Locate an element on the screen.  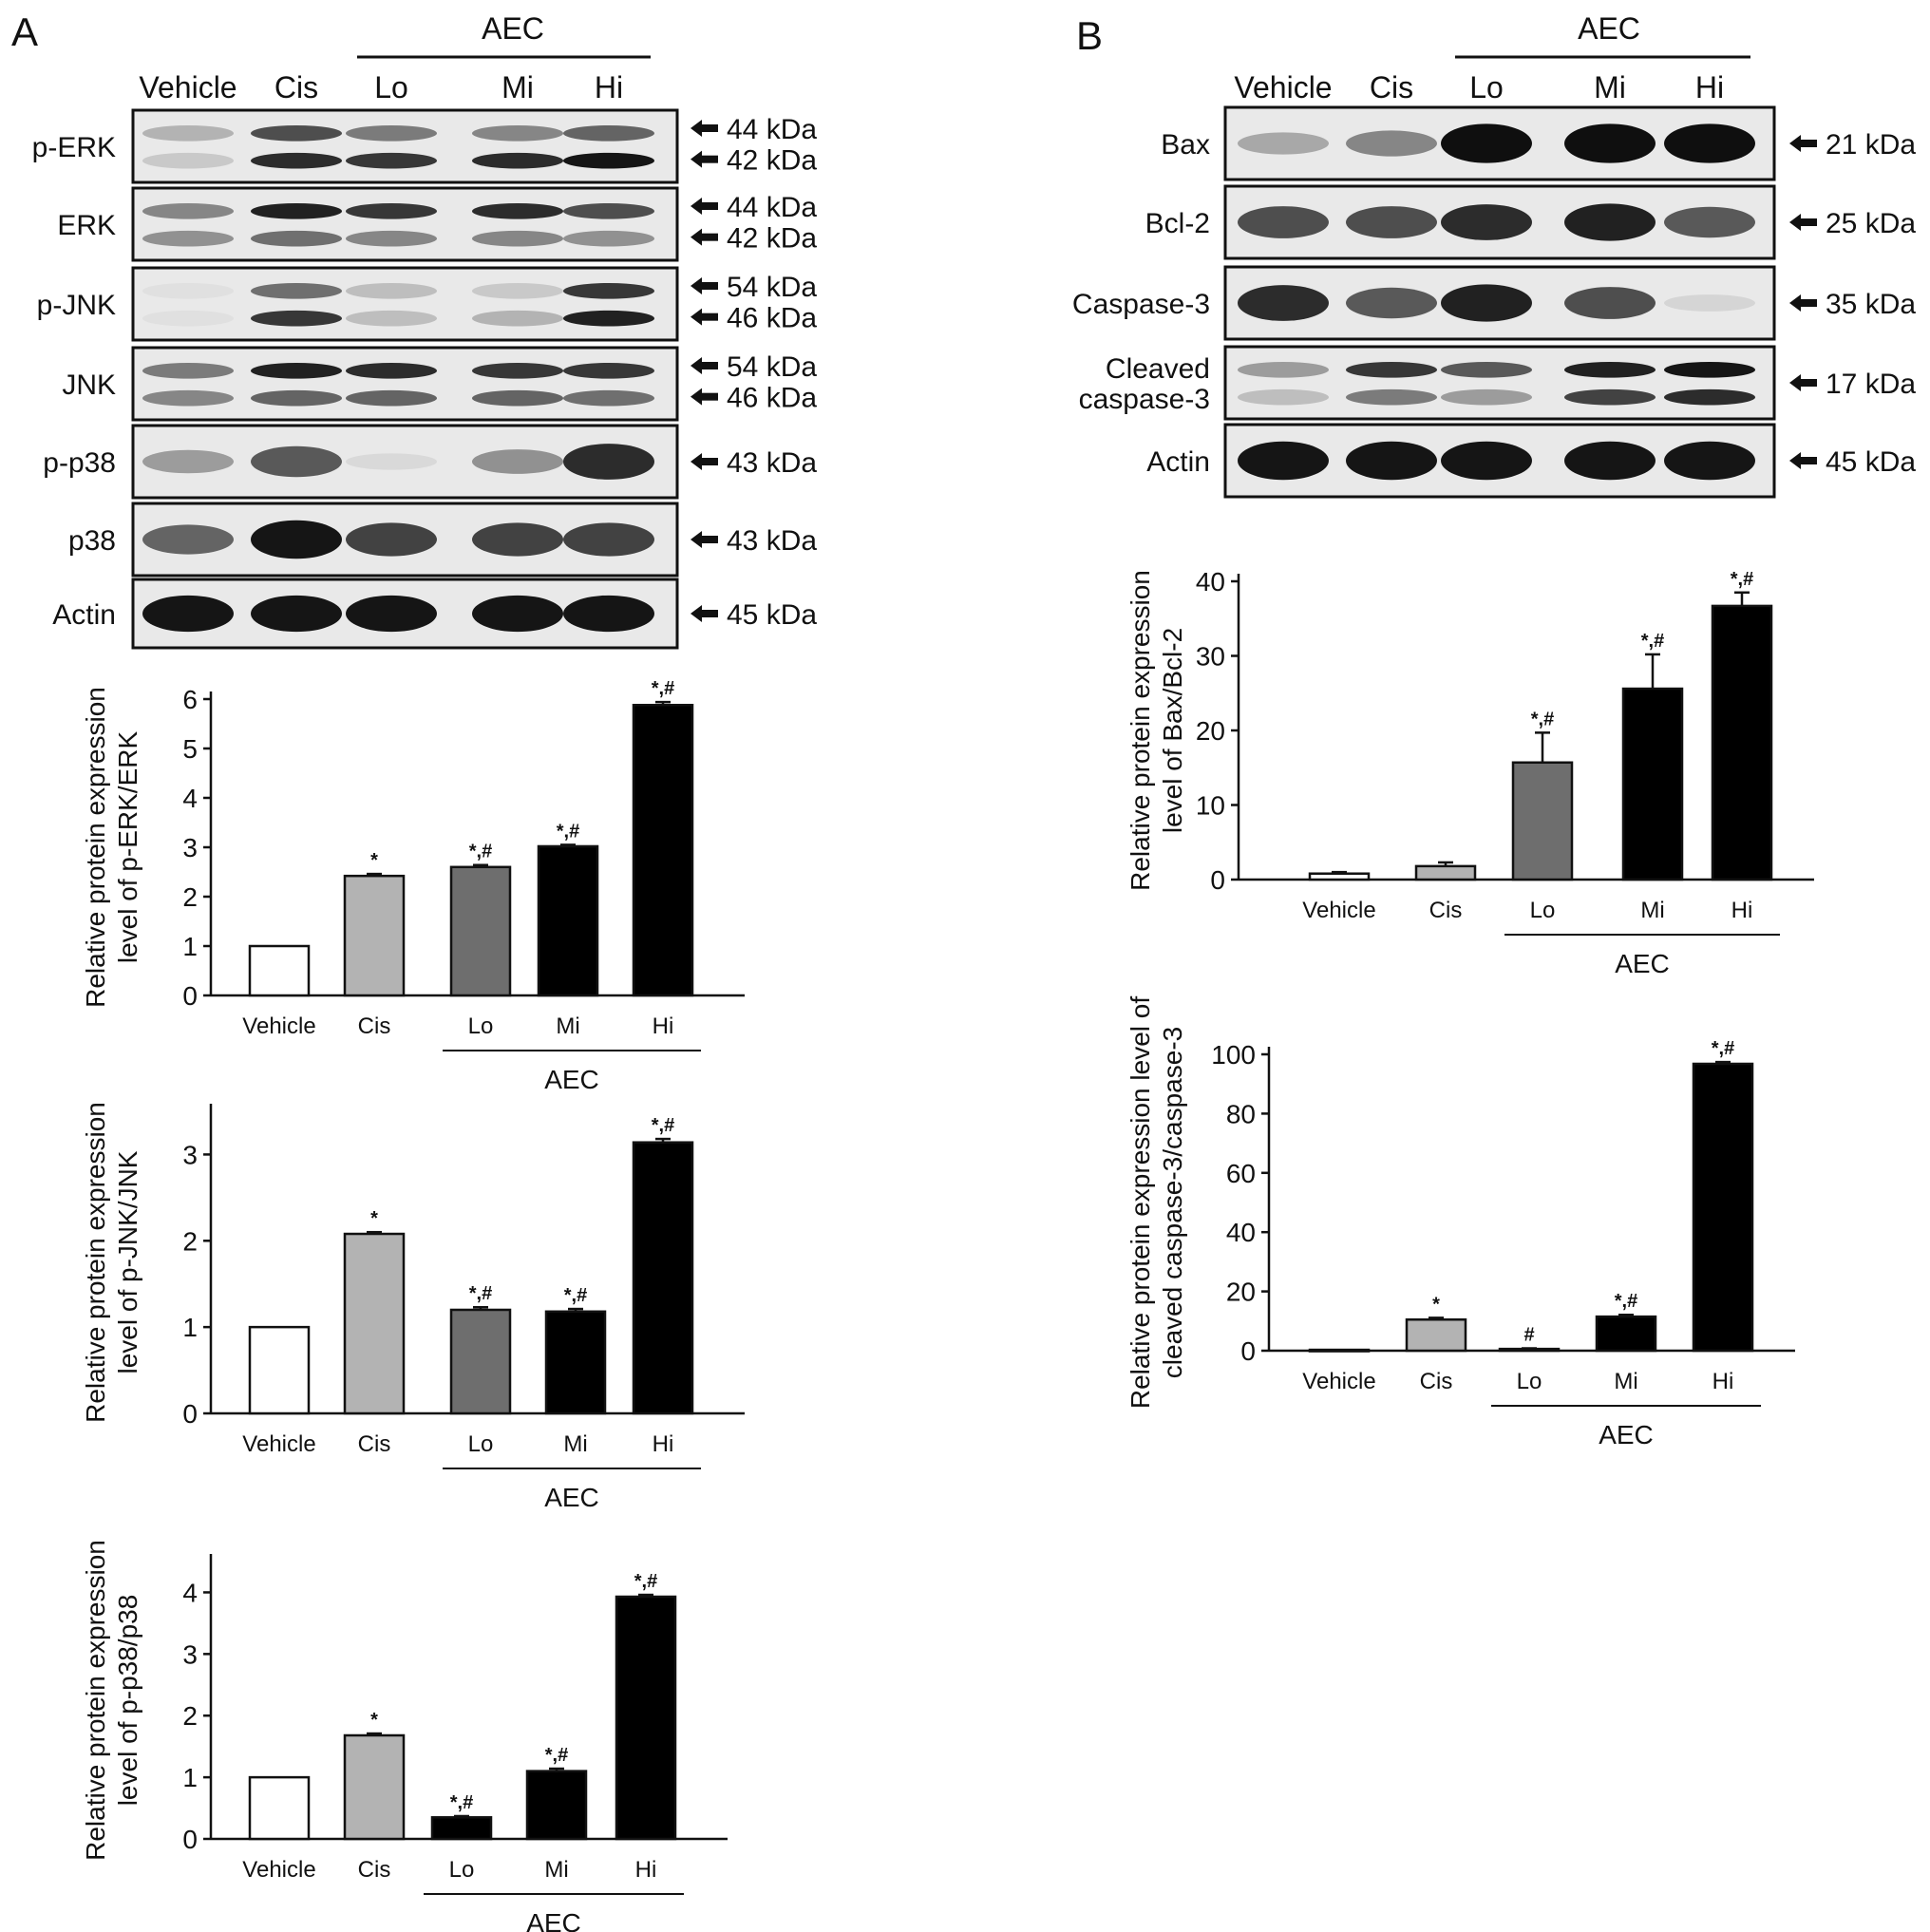
bar-hi is located at coordinates (663, 850).